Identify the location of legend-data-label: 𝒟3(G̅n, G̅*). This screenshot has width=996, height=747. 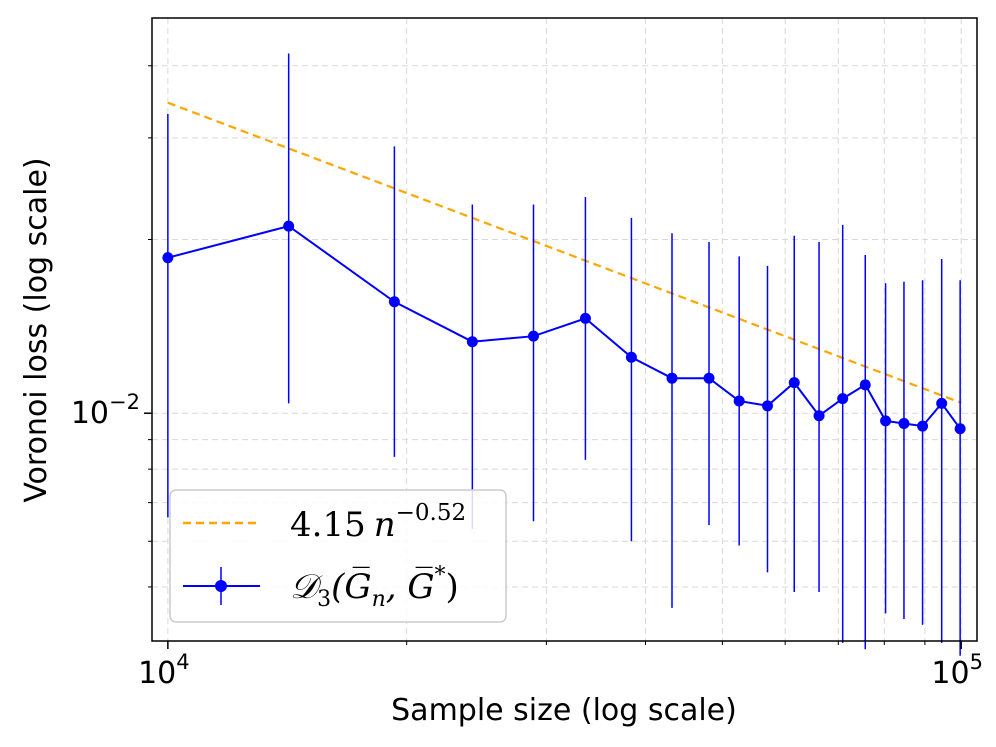
(374, 587).